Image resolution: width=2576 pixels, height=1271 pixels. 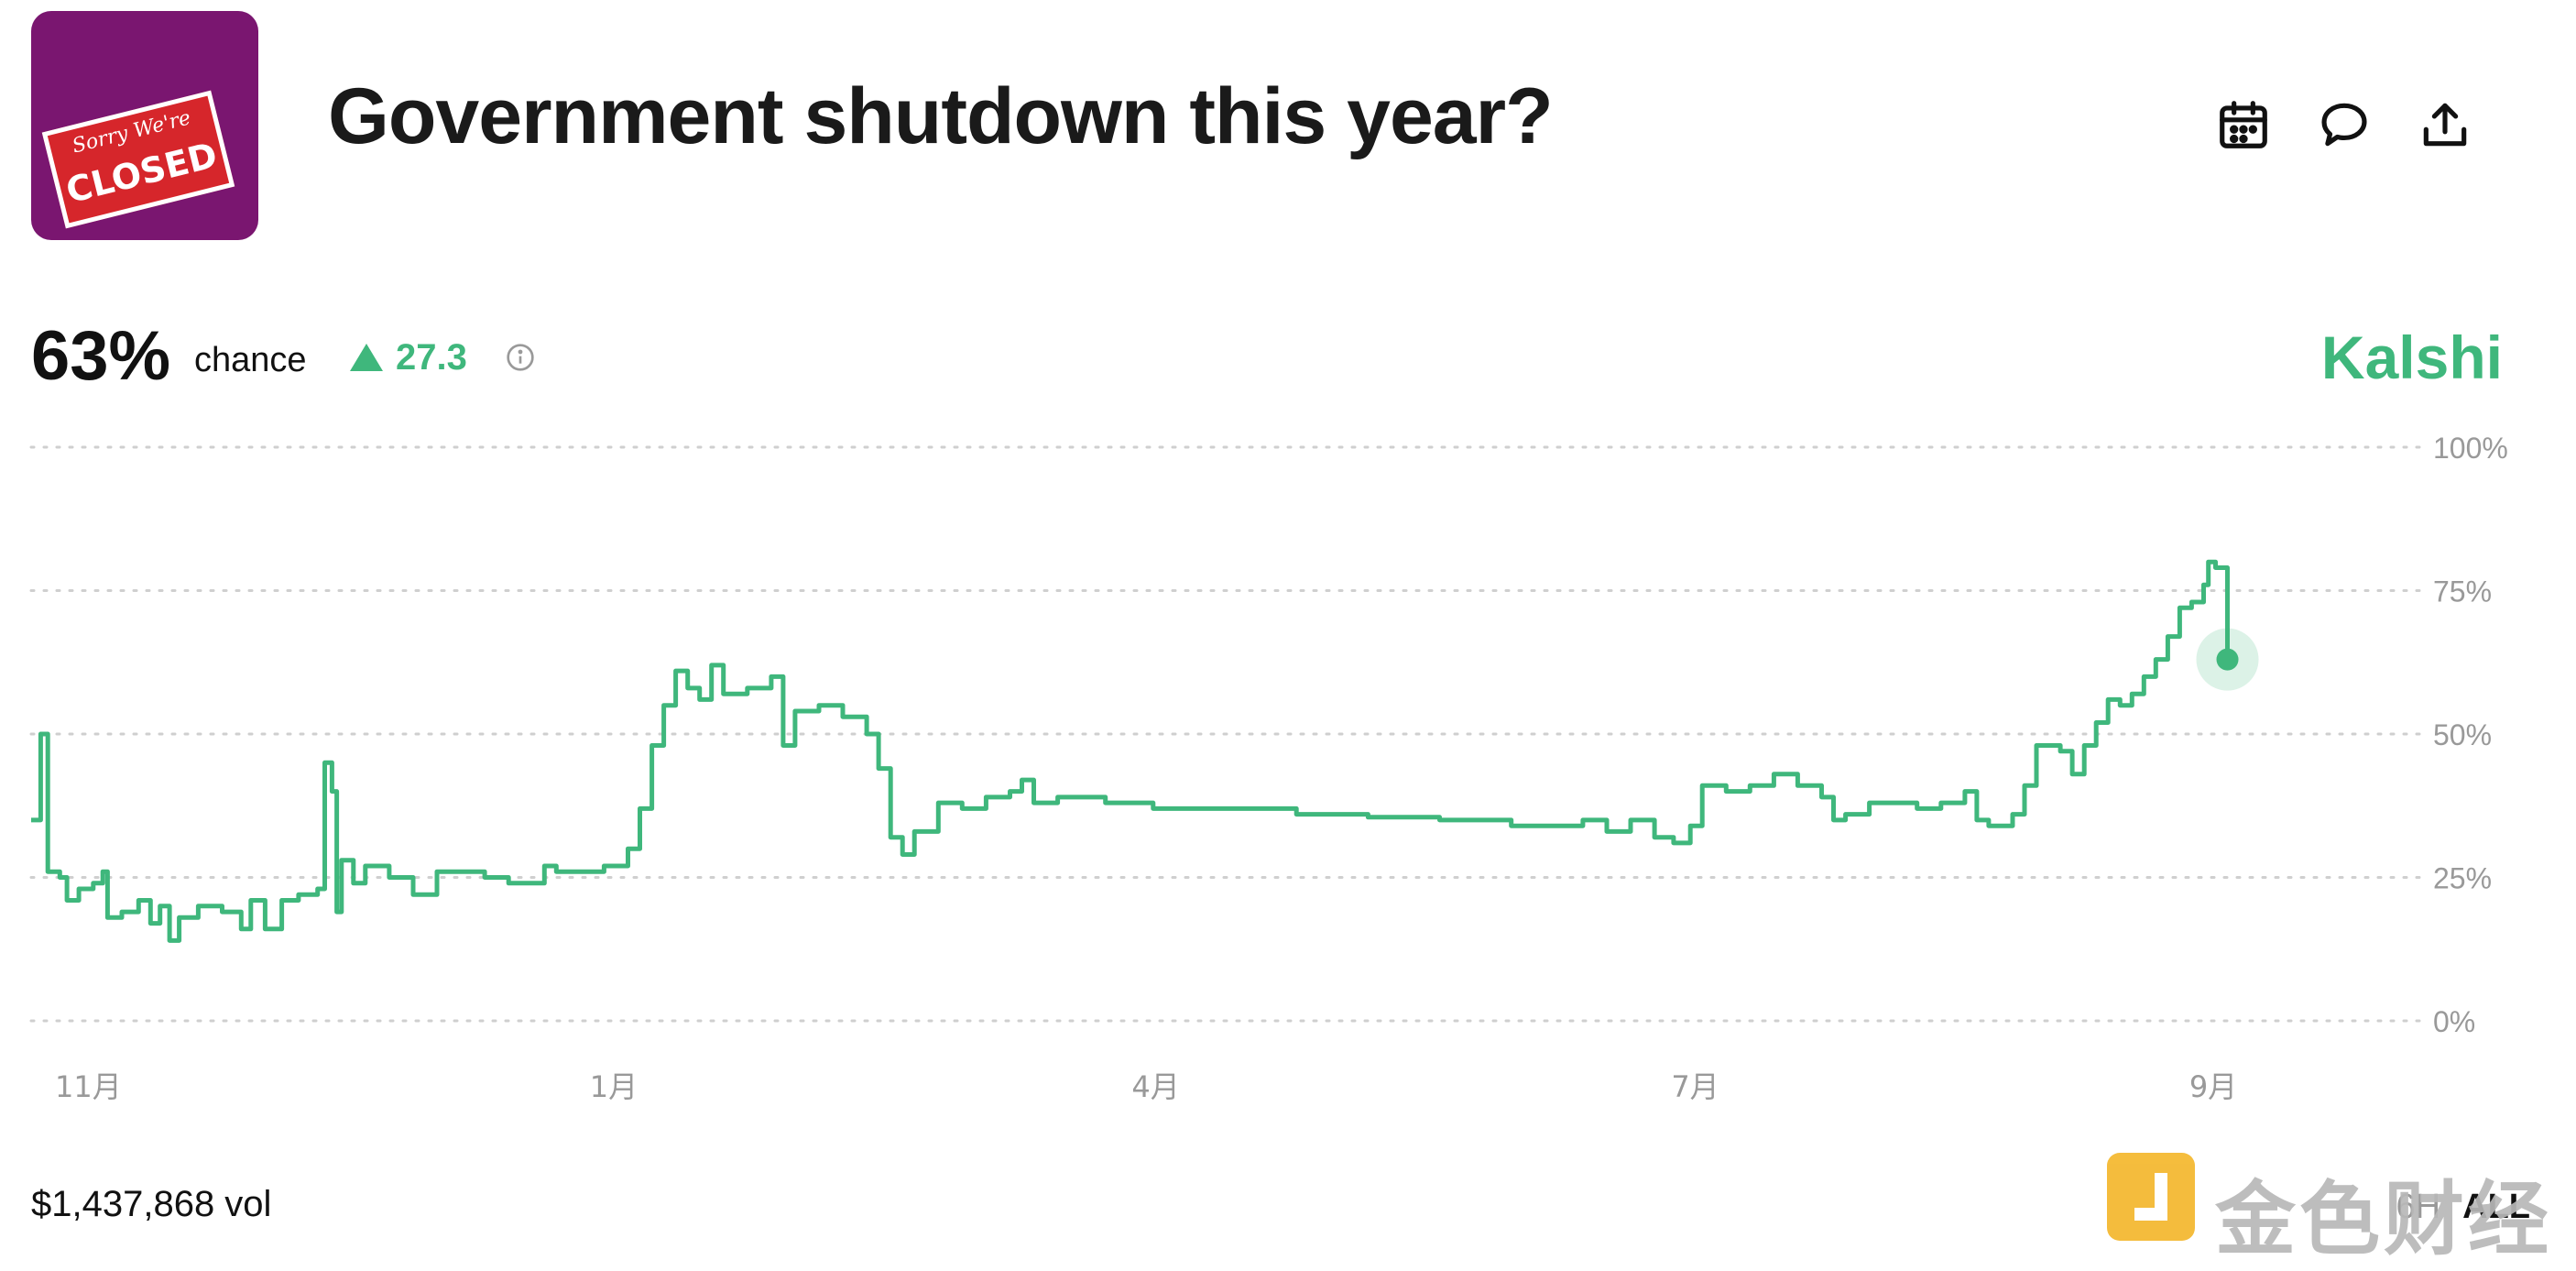 I want to click on current-point, so click(x=2228, y=659).